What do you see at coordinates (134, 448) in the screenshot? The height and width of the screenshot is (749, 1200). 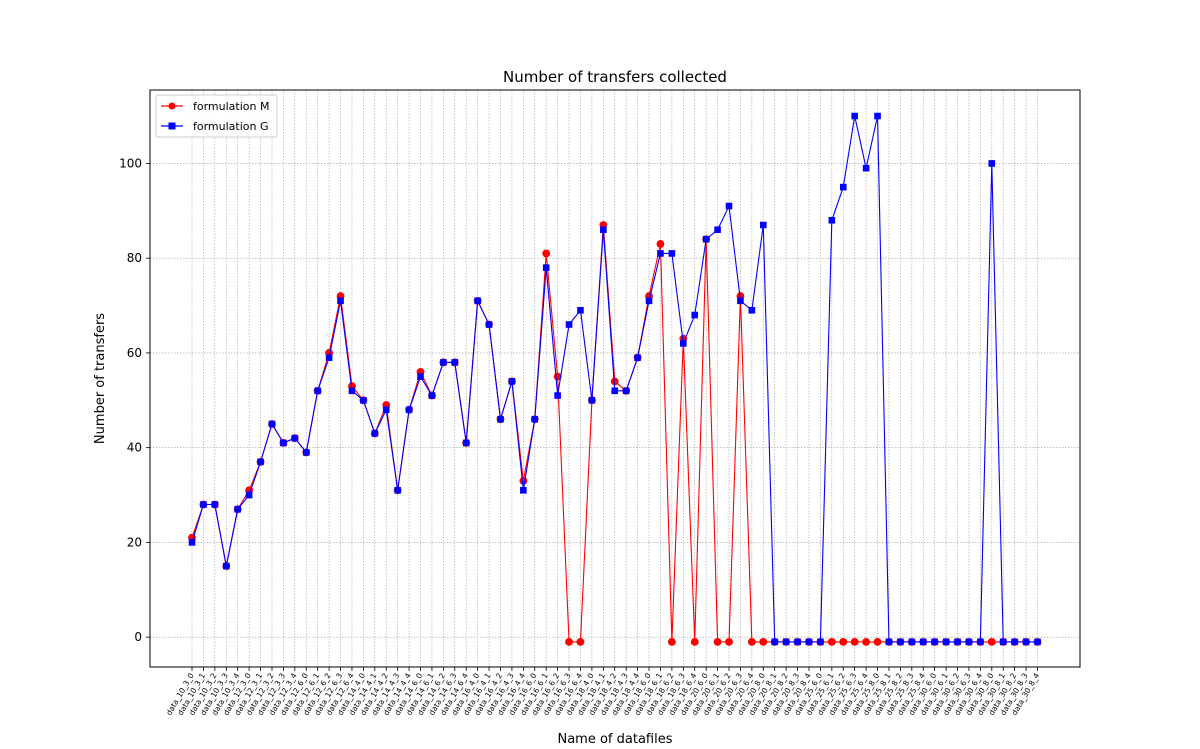 I see `y-tick-label: 40` at bounding box center [134, 448].